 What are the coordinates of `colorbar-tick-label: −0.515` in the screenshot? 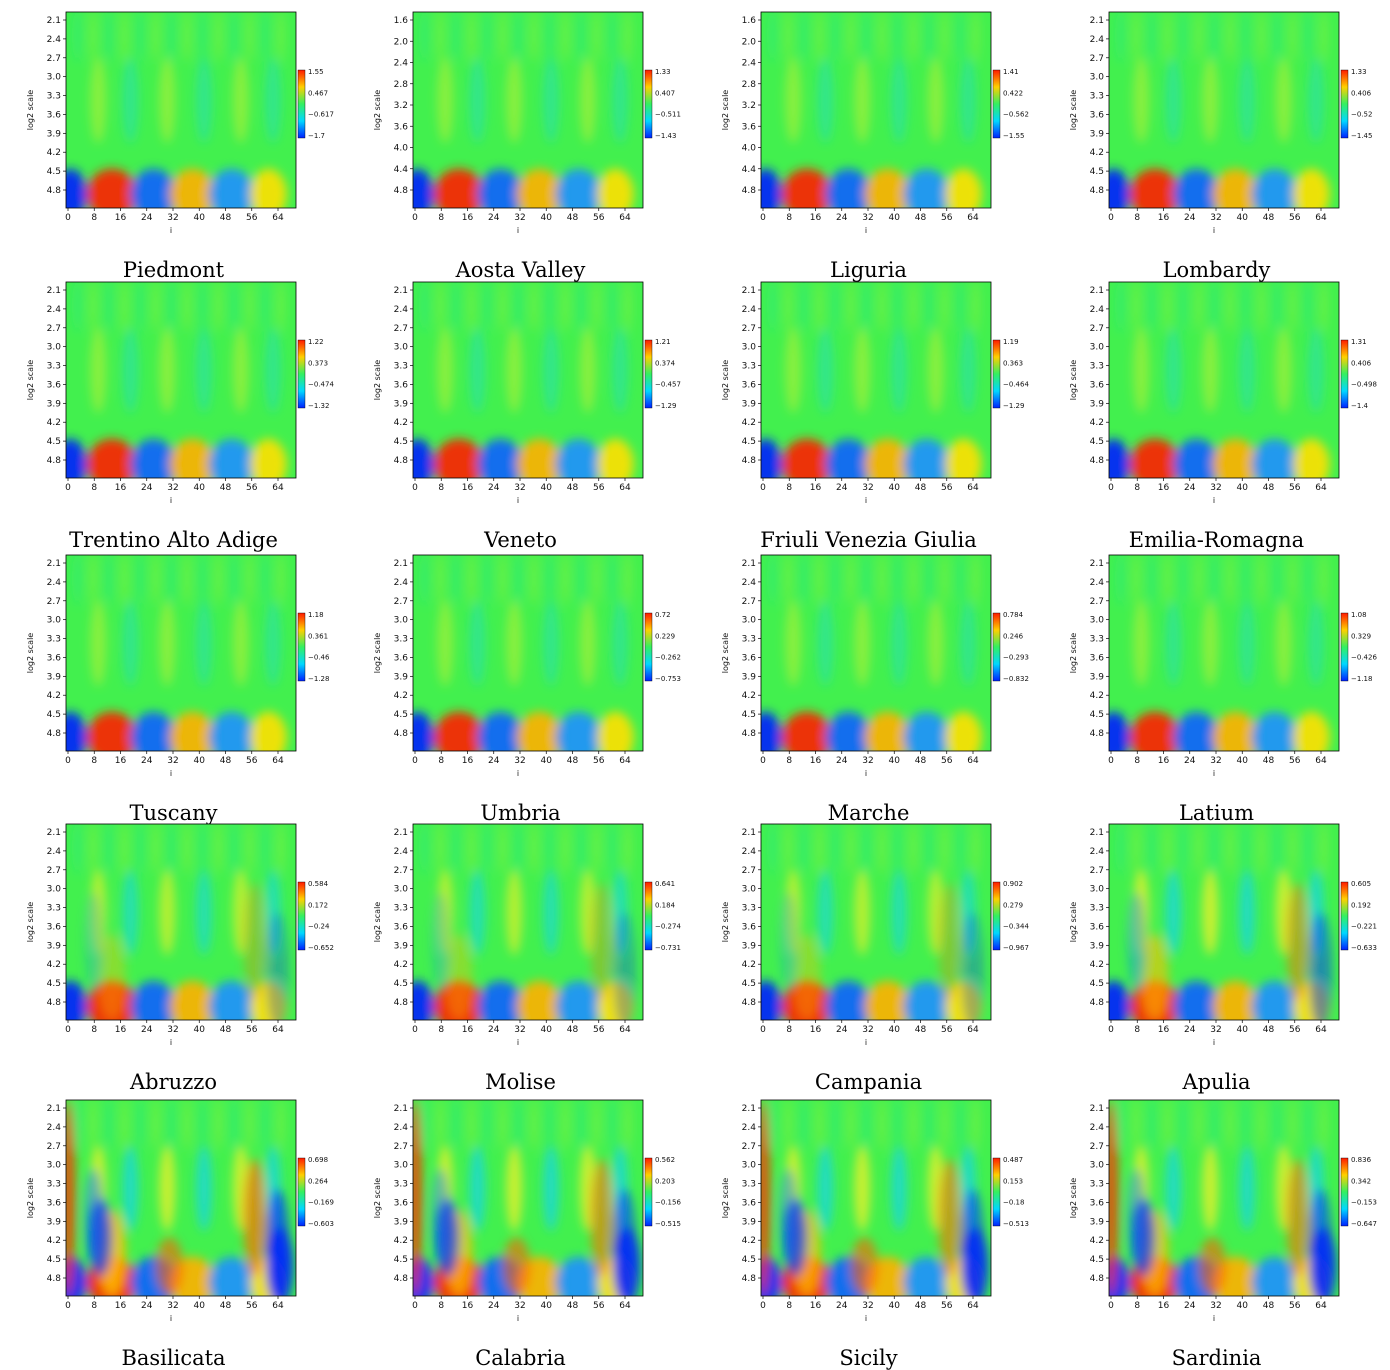 It's located at (668, 1224).